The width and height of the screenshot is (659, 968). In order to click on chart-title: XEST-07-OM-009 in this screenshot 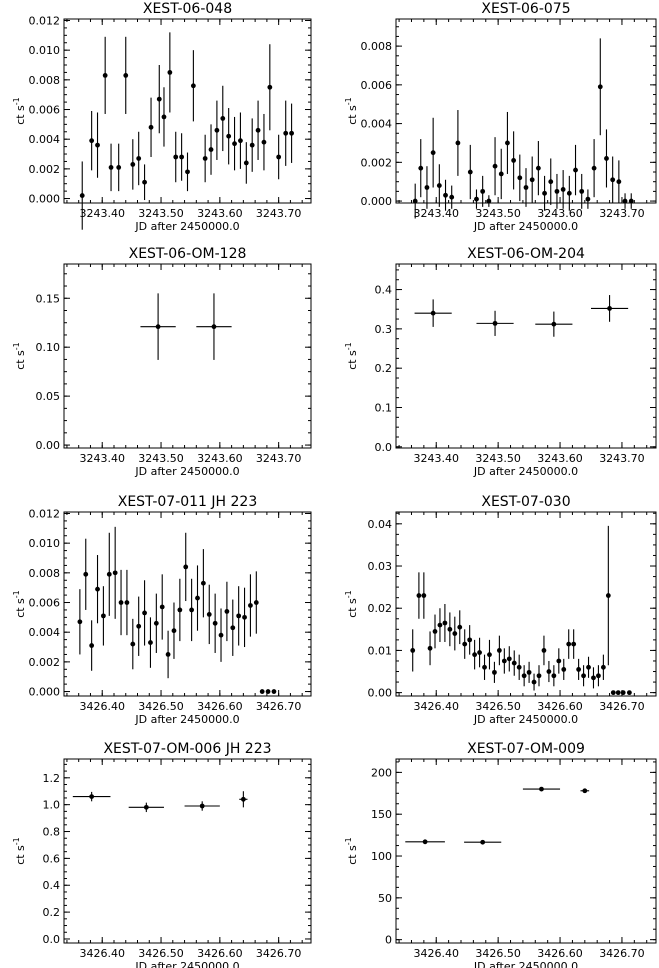, I will do `click(526, 749)`.